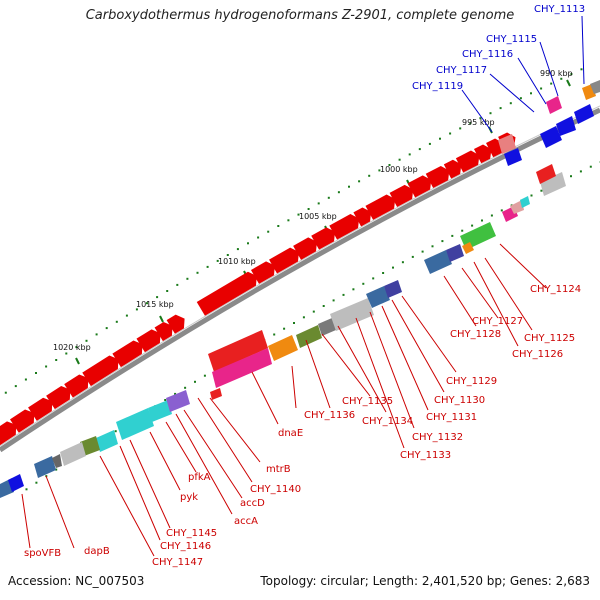 This screenshot has height=600, width=600. What do you see at coordinates (42, 553) in the screenshot?
I see `gene-label: spoVFB` at bounding box center [42, 553].